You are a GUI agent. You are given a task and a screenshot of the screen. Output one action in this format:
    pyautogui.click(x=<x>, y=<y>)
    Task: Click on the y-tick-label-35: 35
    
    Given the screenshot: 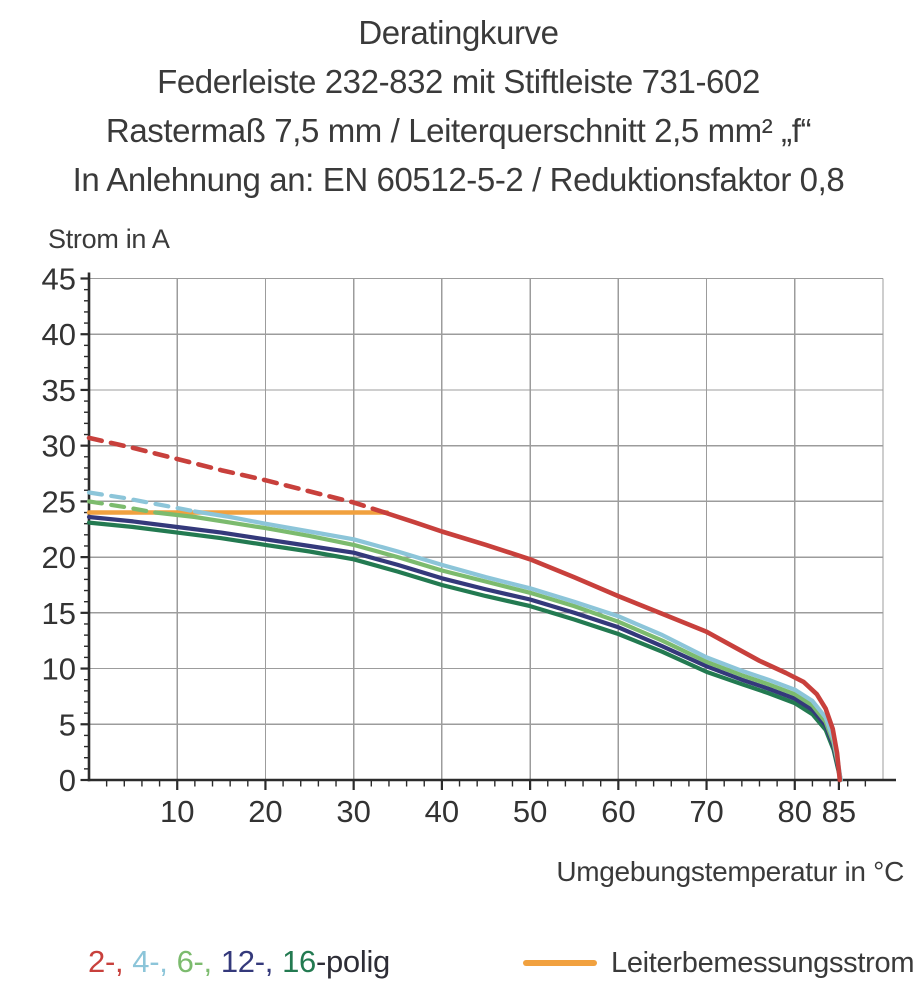 What is the action you would take?
    pyautogui.click(x=59, y=390)
    